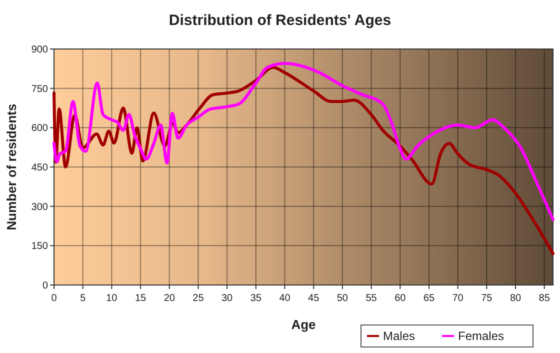 The height and width of the screenshot is (353, 560). What do you see at coordinates (39, 168) in the screenshot?
I see `y-tick-label: 450` at bounding box center [39, 168].